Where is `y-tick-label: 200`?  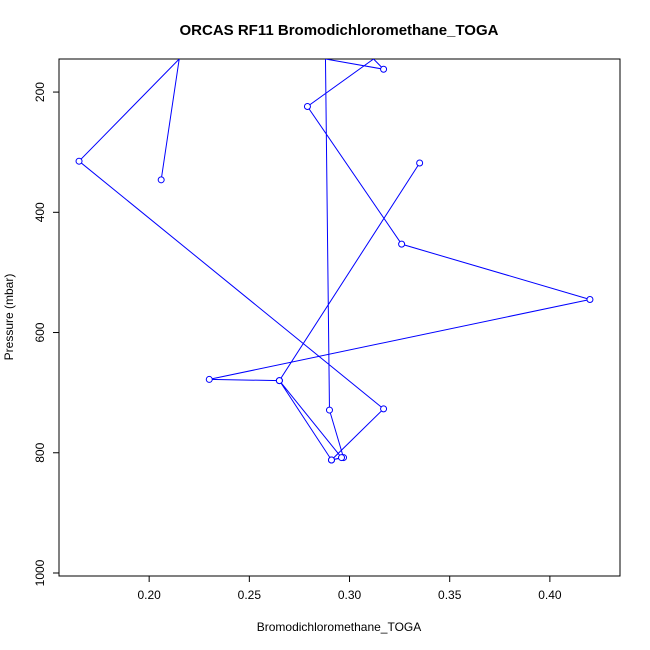
y-tick-label: 200 is located at coordinates (40, 92).